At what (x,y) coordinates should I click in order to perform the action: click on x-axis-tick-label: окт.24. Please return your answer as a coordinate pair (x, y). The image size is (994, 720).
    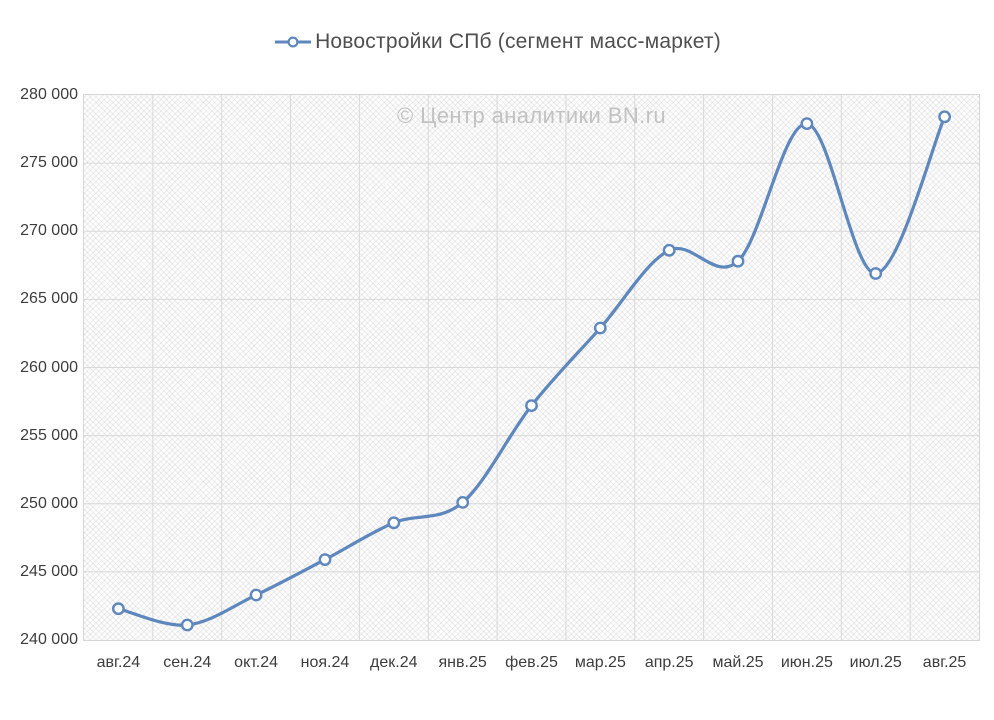
    Looking at the image, I should click on (256, 662).